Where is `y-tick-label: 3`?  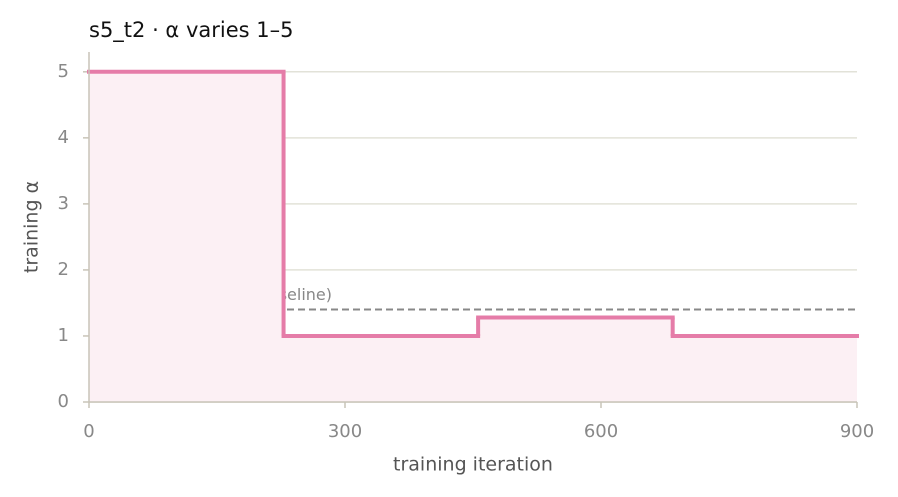
y-tick-label: 3 is located at coordinates (63, 203).